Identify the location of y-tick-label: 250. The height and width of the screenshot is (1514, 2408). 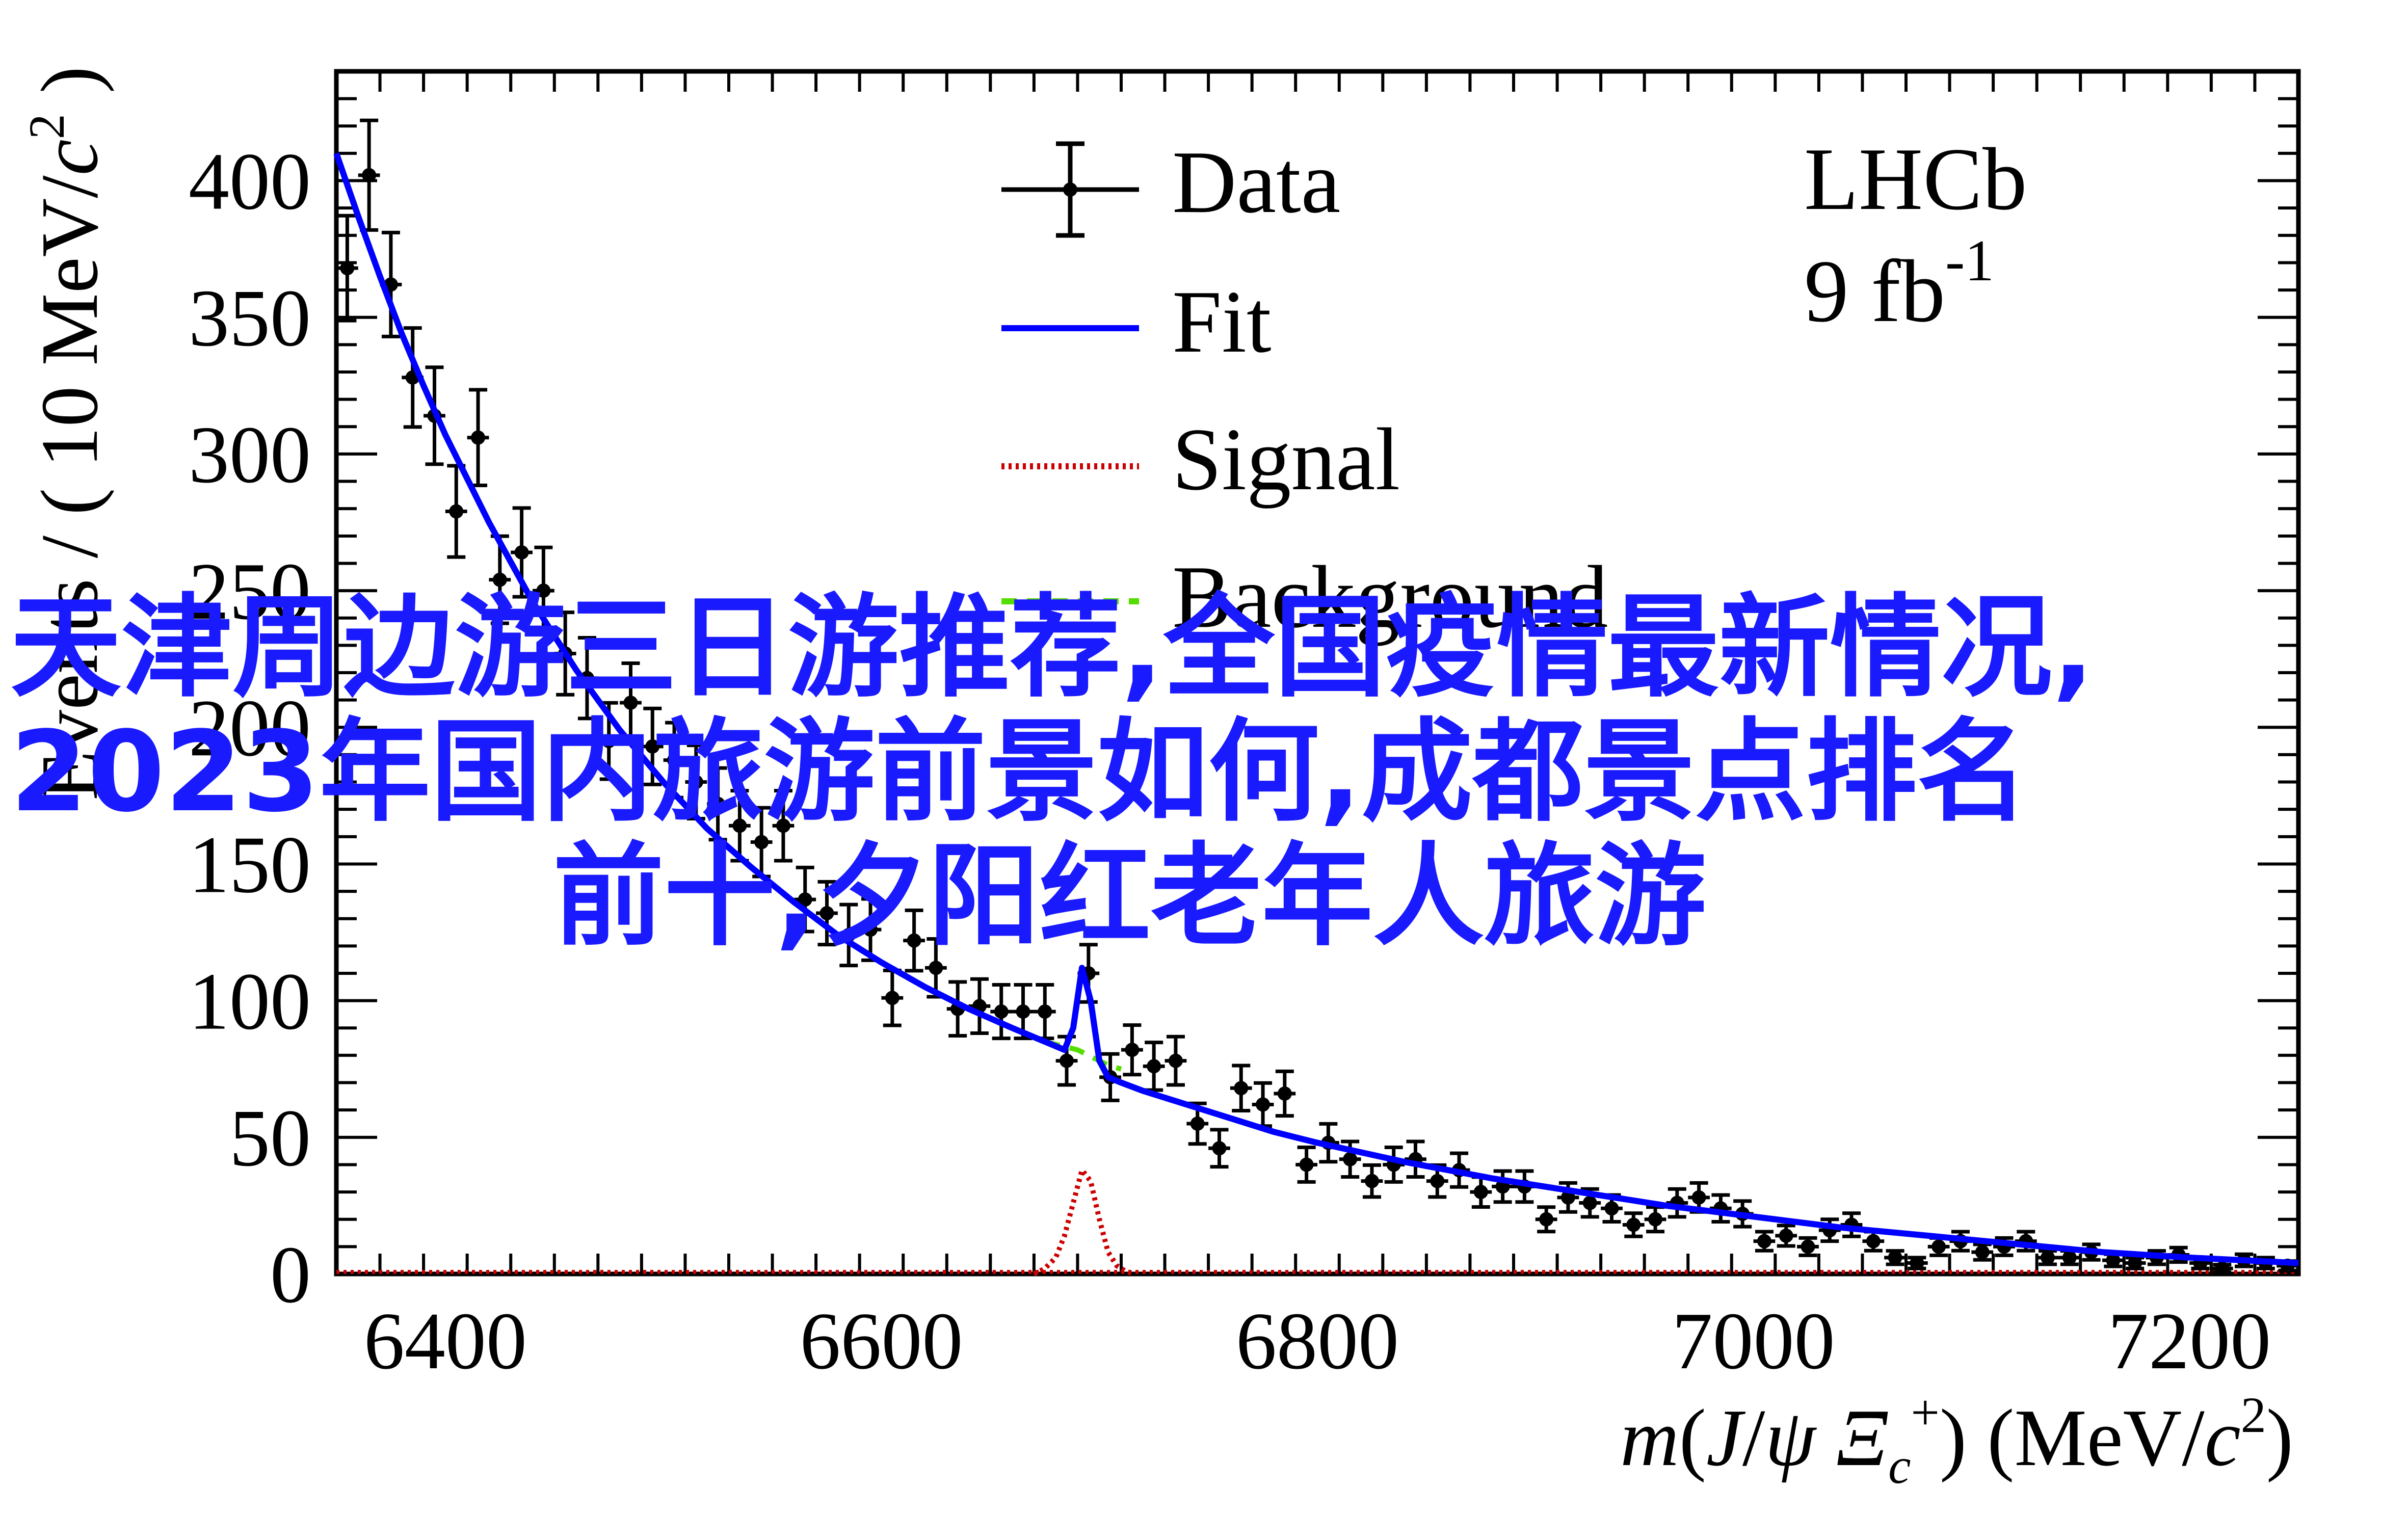
(250, 591).